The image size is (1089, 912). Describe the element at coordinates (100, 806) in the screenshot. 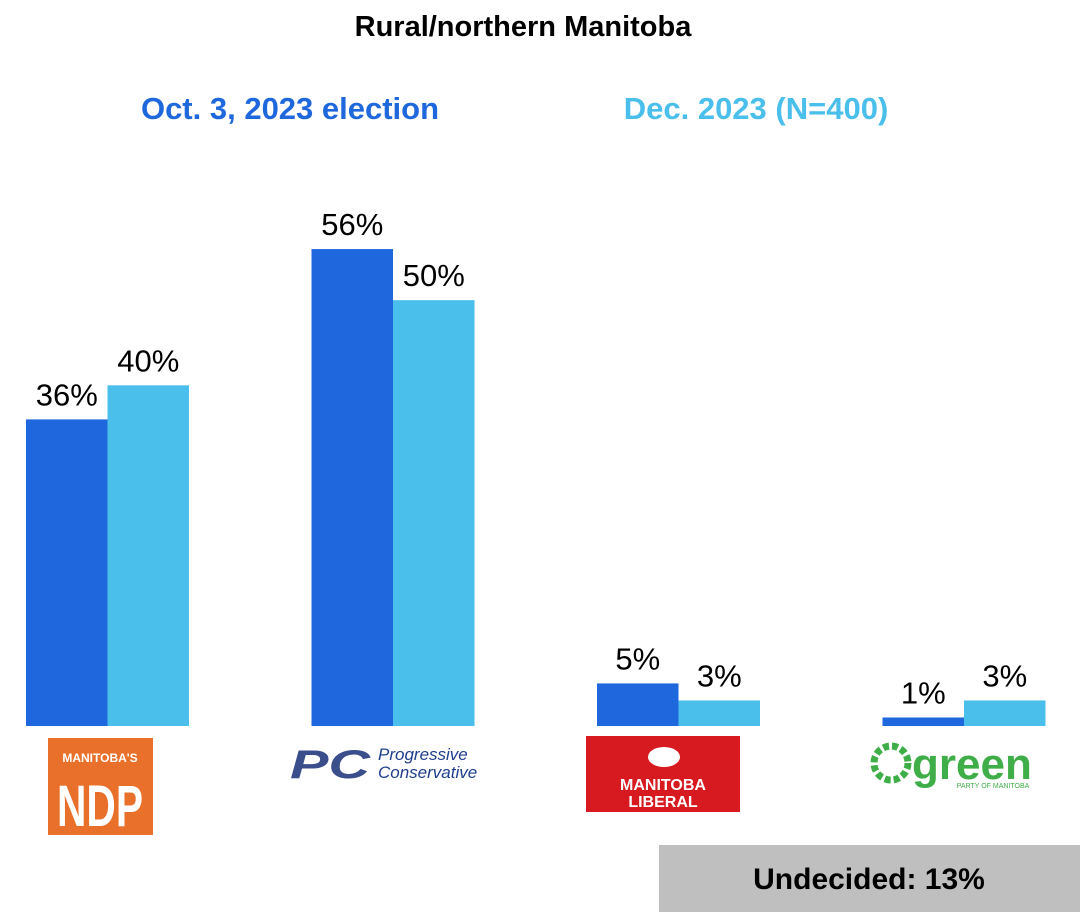

I see `logo-text: NDP` at that location.